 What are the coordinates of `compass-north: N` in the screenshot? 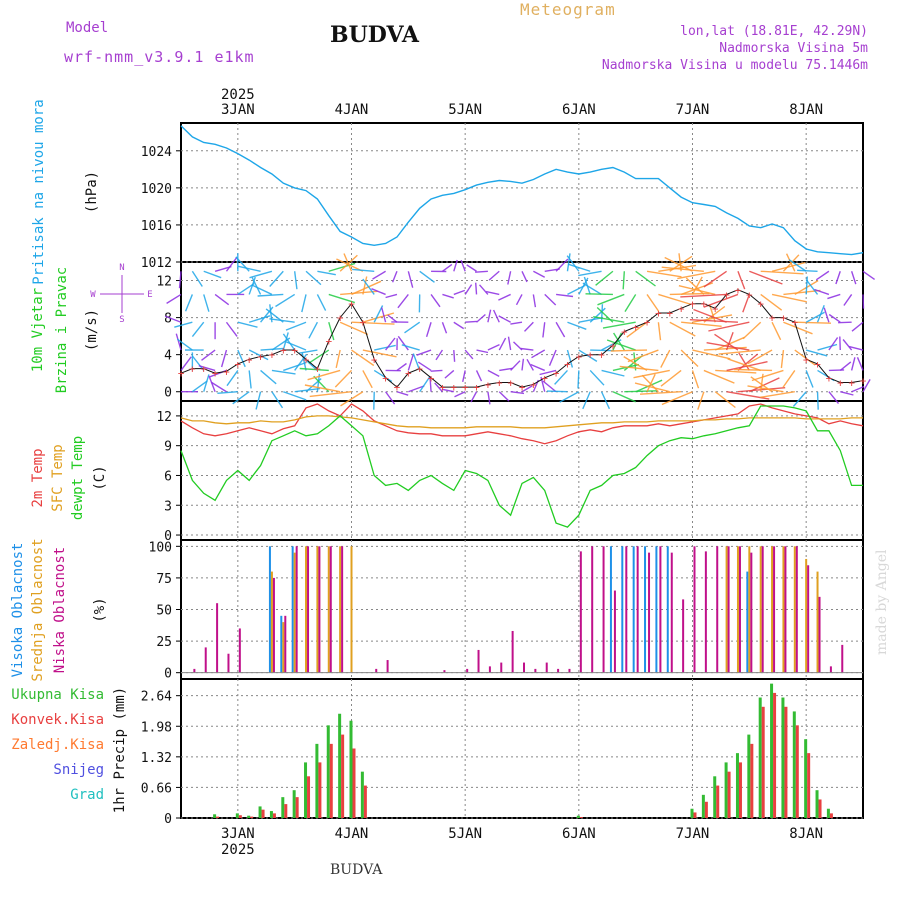 It's located at (121, 268).